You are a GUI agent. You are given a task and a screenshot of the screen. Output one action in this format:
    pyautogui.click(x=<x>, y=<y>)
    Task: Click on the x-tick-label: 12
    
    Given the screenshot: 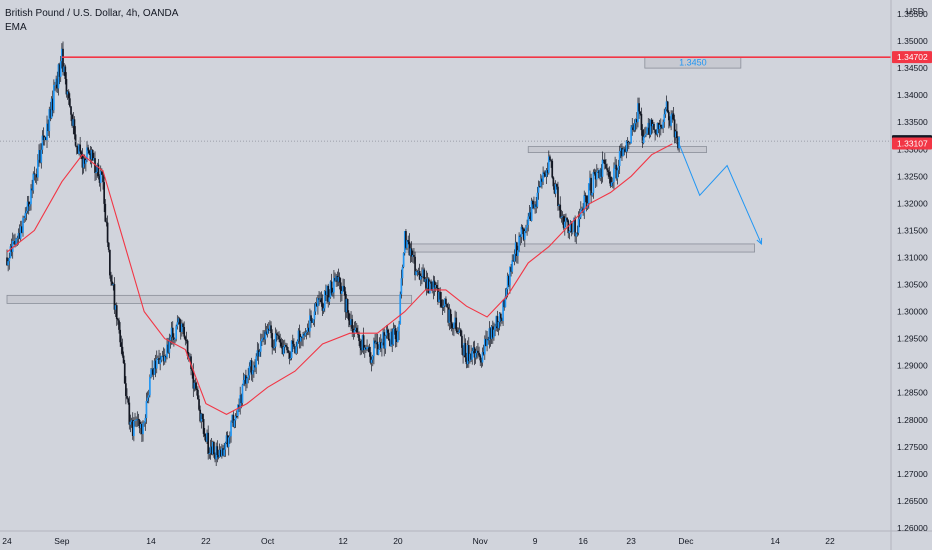 What is the action you would take?
    pyautogui.click(x=343, y=541)
    